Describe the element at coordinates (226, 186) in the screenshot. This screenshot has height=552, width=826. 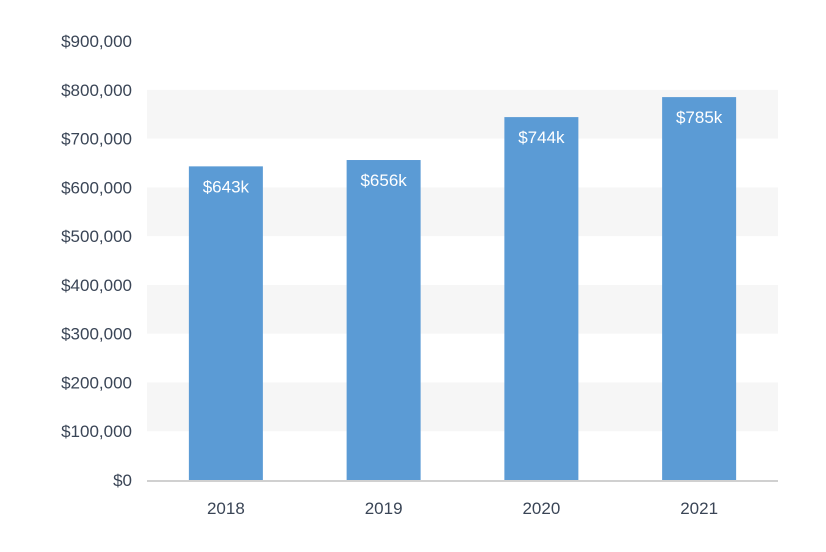
I see `data-label-2018: $643k` at that location.